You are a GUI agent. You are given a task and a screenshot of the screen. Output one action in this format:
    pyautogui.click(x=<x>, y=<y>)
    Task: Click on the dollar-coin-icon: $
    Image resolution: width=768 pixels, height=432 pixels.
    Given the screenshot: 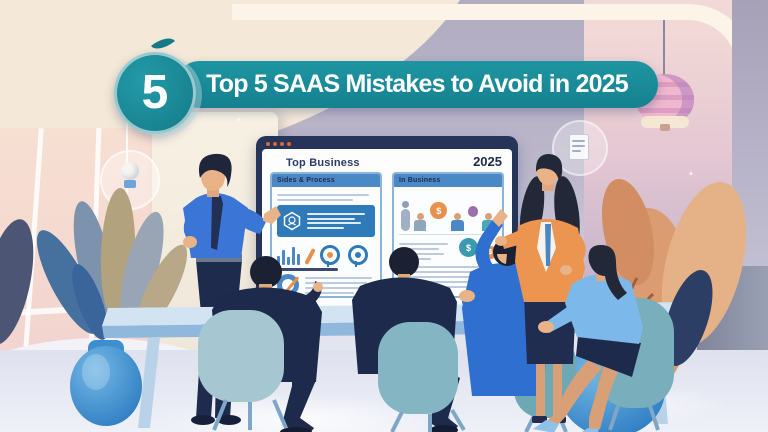 What is the action you would take?
    pyautogui.click(x=438, y=210)
    